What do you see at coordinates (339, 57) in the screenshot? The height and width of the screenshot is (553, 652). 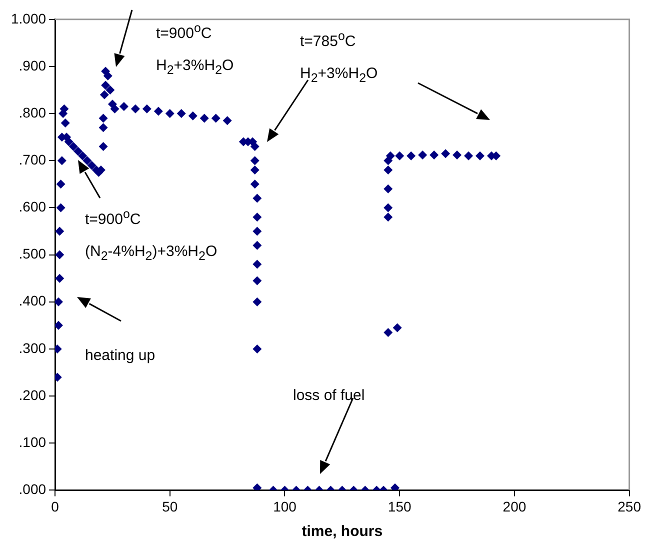 I see `text: t=785$^{o}$C H$_{2}$+3%H$_{2}$O` at bounding box center [339, 57].